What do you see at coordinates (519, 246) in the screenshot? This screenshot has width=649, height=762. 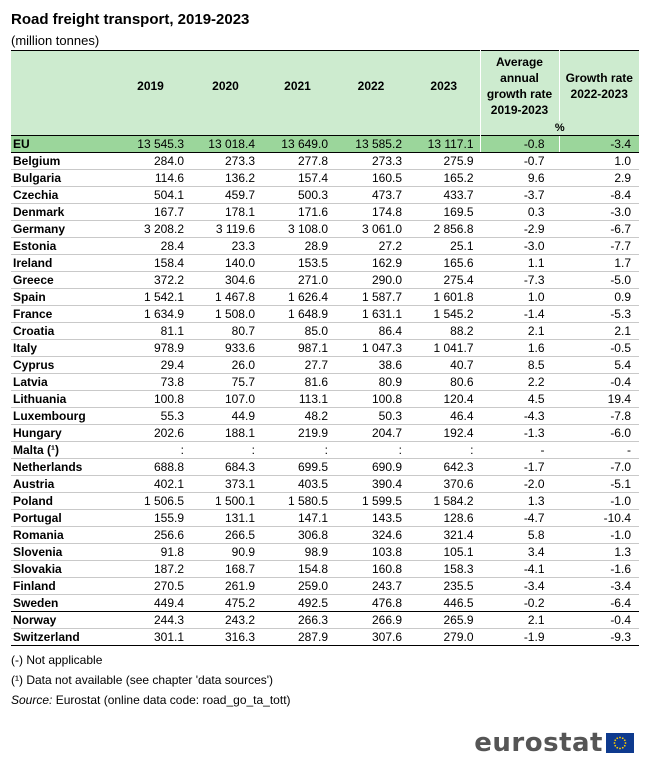 I see `avg-growth-cell: -3.0` at bounding box center [519, 246].